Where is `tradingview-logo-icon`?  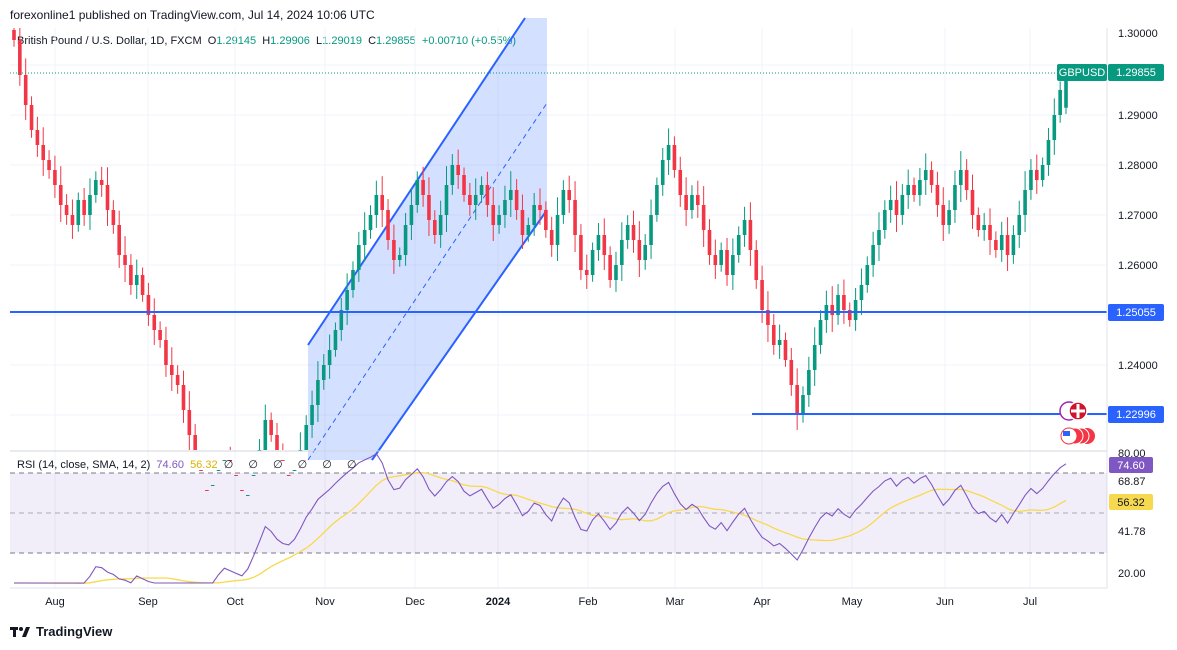
tradingview-logo-icon is located at coordinates (20, 631).